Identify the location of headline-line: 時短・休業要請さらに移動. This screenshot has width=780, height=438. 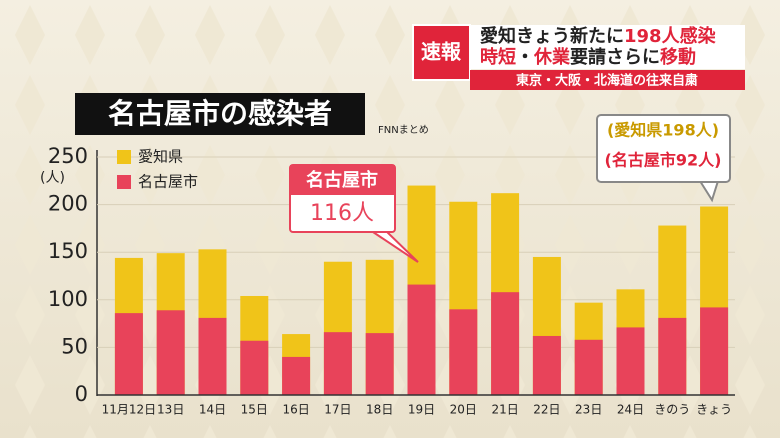
(588, 57).